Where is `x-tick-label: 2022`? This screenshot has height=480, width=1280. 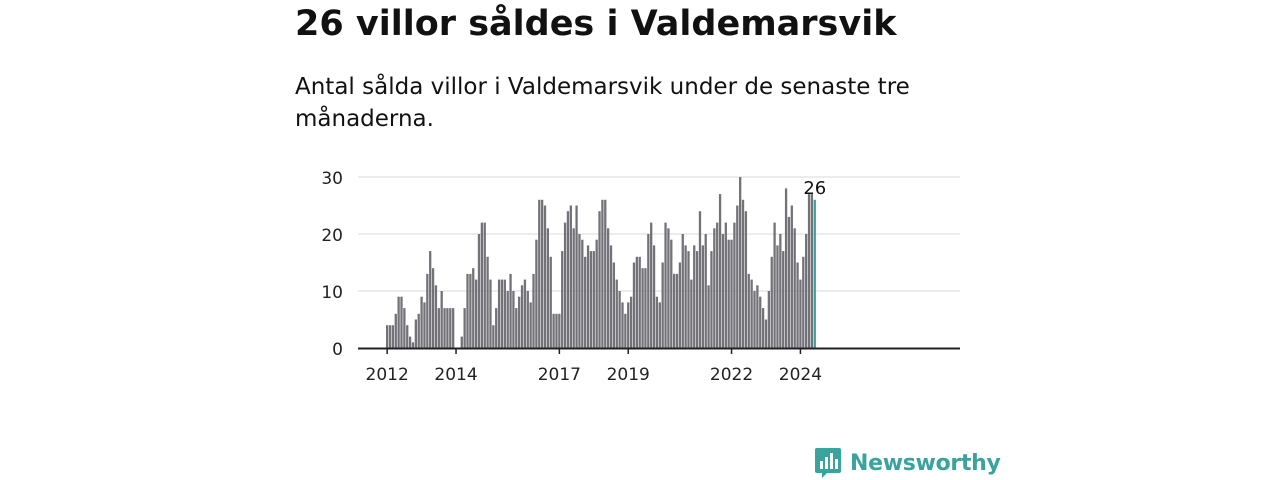 x-tick-label: 2022 is located at coordinates (731, 375).